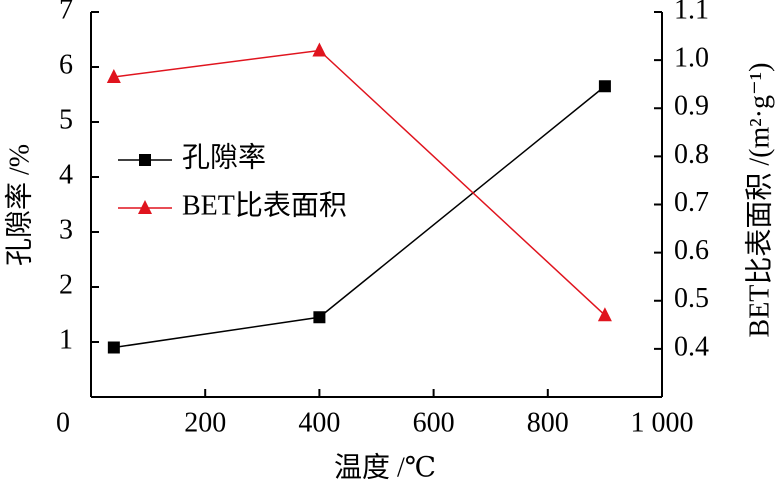 The image size is (779, 492). What do you see at coordinates (205, 422) in the screenshot?
I see `x-tick-label: 200` at bounding box center [205, 422].